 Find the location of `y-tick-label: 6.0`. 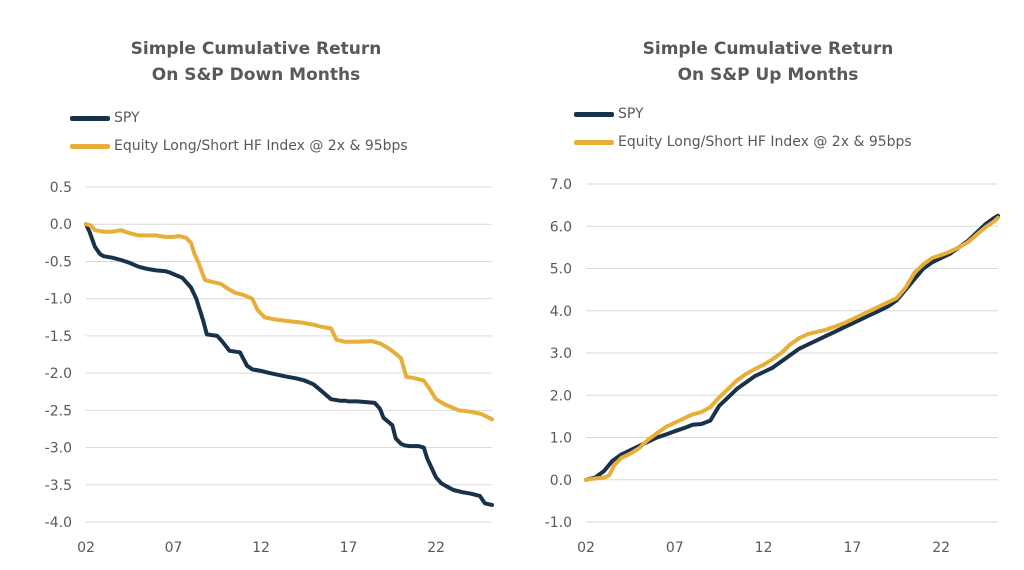

y-tick-label: 6.0 is located at coordinates (561, 227).